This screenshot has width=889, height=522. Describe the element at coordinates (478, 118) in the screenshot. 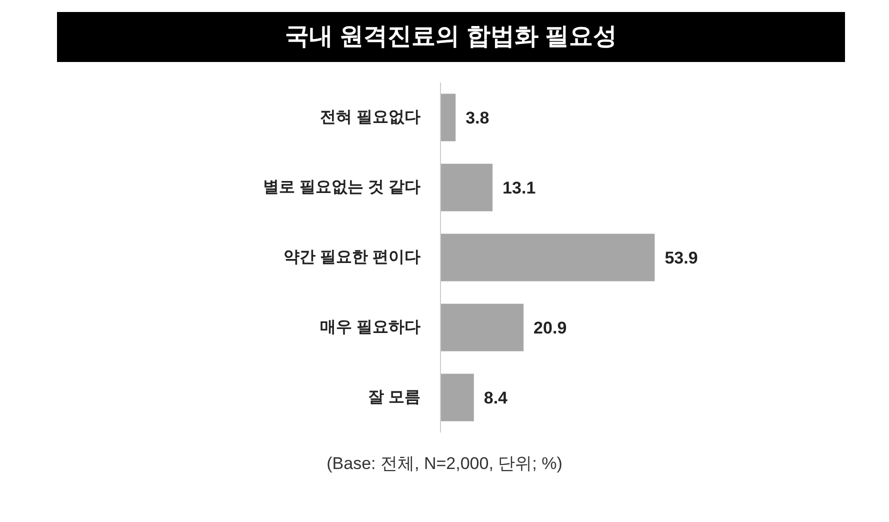

I see `data-label: 3.8` at that location.